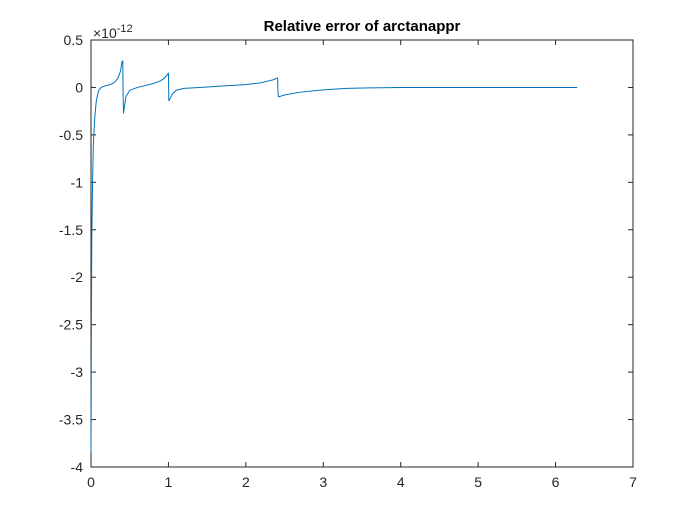 The width and height of the screenshot is (700, 525). I want to click on chart-title: Relative error of arctanappr, so click(362, 26).